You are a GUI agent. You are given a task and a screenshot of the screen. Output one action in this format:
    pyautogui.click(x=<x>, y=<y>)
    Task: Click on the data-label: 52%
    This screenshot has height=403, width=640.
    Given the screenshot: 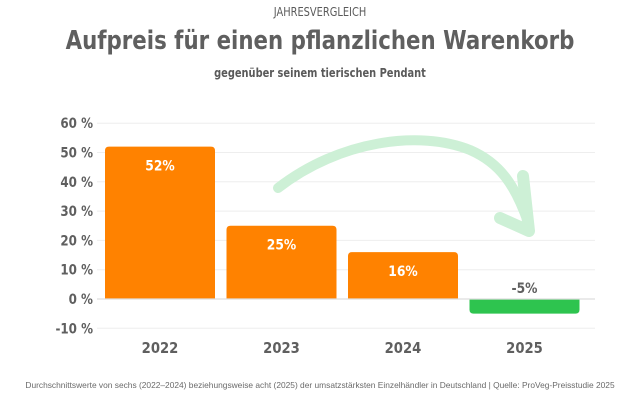 What is the action you would take?
    pyautogui.click(x=159, y=167)
    